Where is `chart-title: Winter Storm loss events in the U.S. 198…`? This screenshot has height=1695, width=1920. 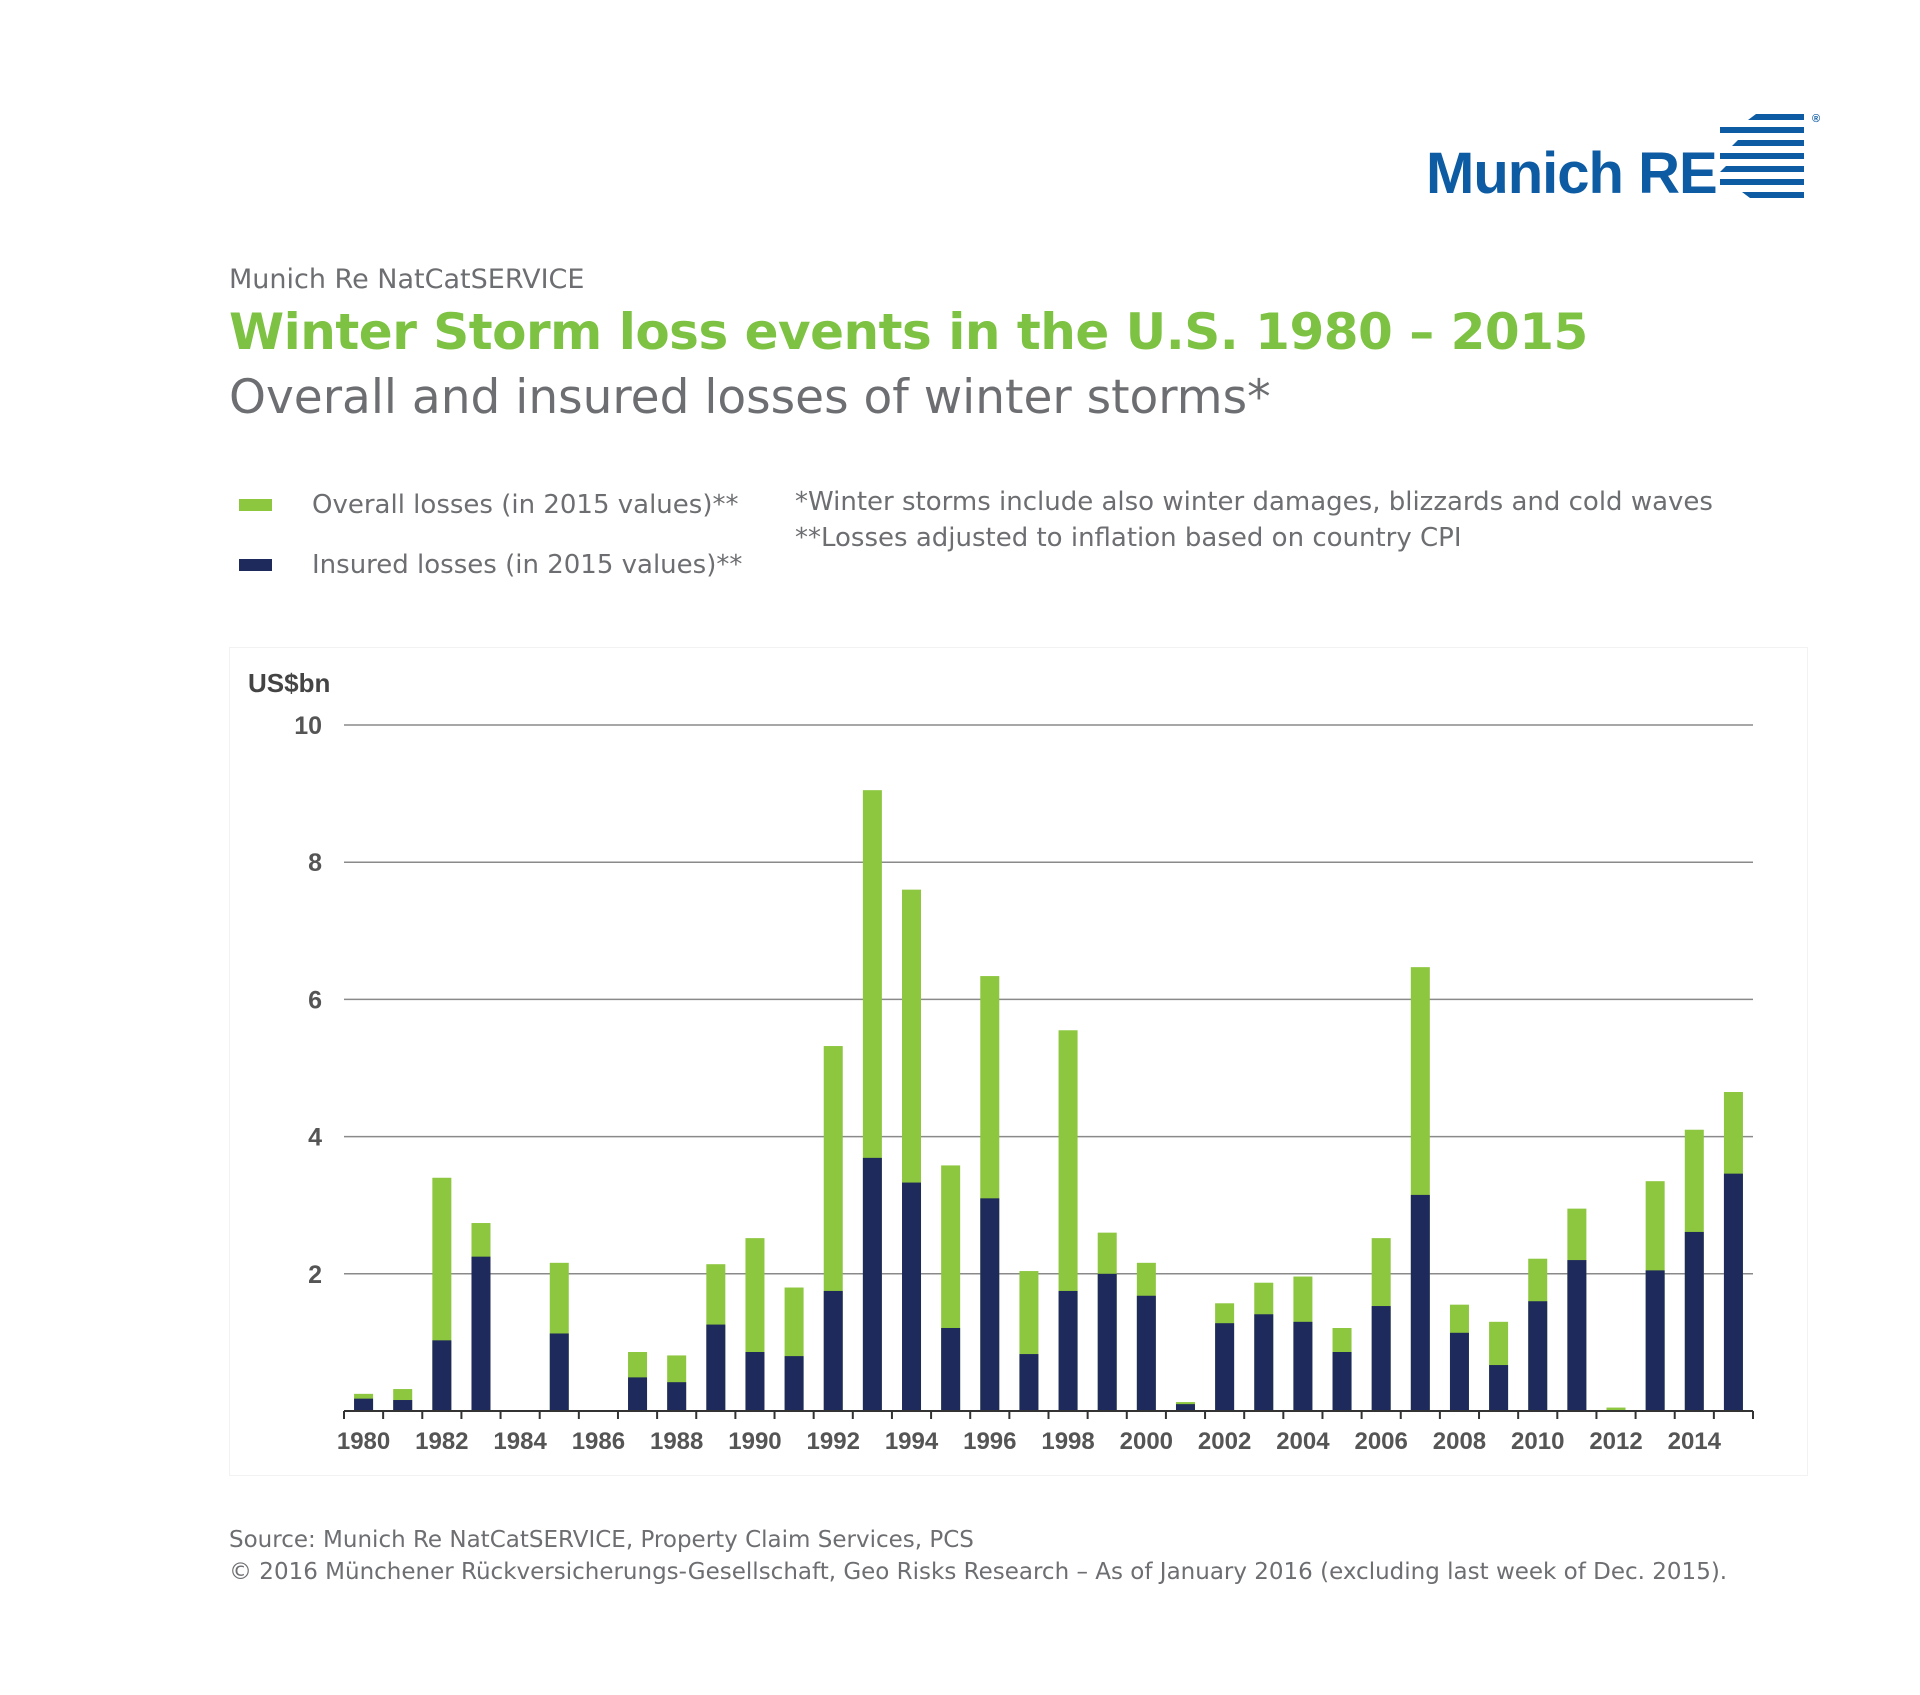 chart-title: Winter Storm loss events in the U.S. 198… is located at coordinates (908, 332).